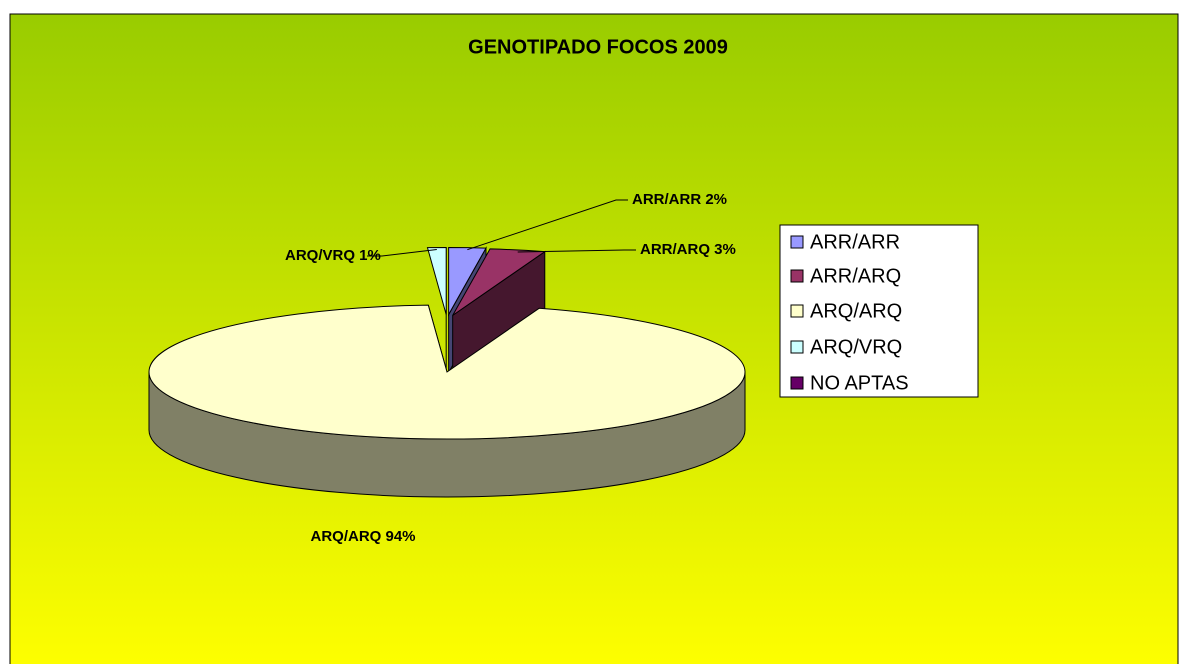 This screenshot has width=1188, height=664. Describe the element at coordinates (856, 311) in the screenshot. I see `legend-label: ARQ/ARQ` at that location.